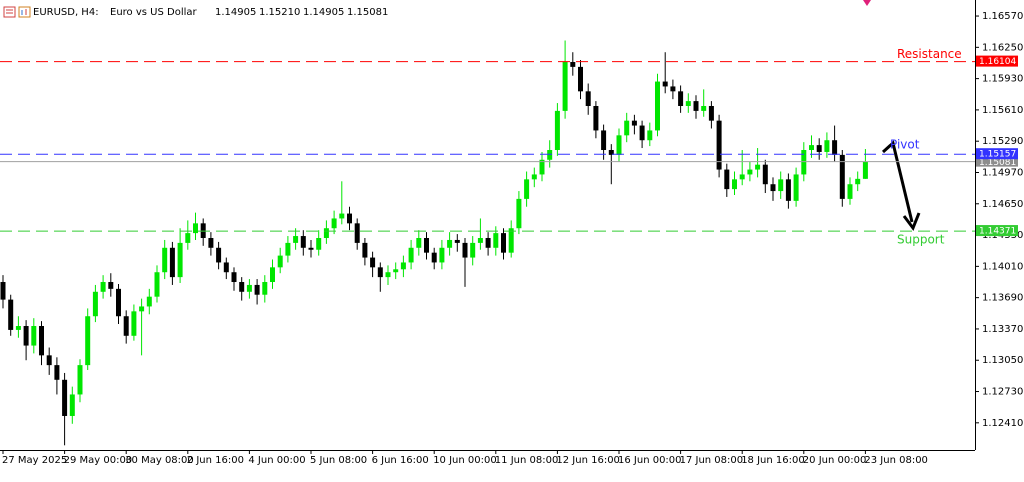  I want to click on x-tick-label: 30 May 08:00, so click(159, 460).